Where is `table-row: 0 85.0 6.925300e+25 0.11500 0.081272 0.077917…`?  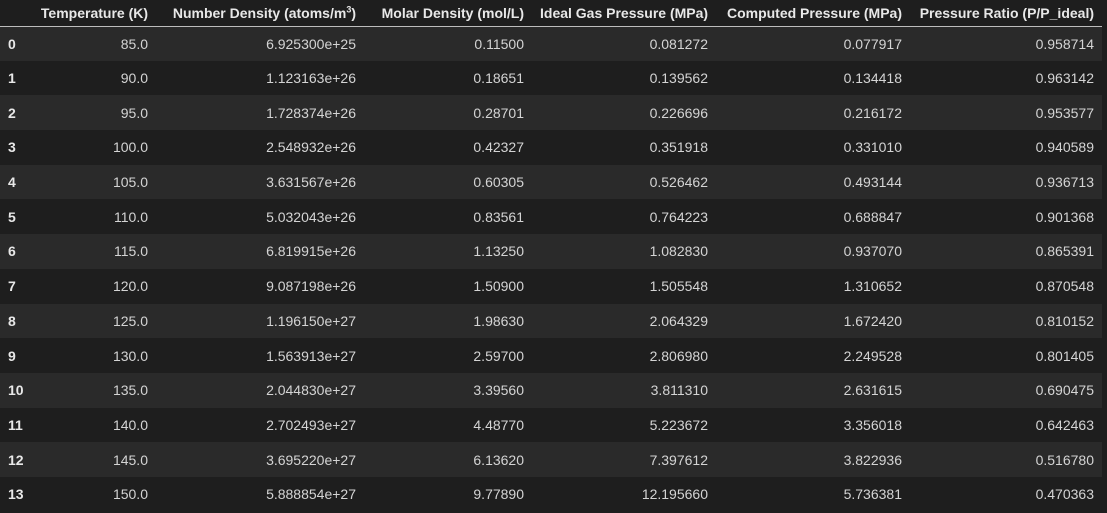 table-row: 0 85.0 6.925300e+25 0.11500 0.081272 0.077917… is located at coordinates (551, 43).